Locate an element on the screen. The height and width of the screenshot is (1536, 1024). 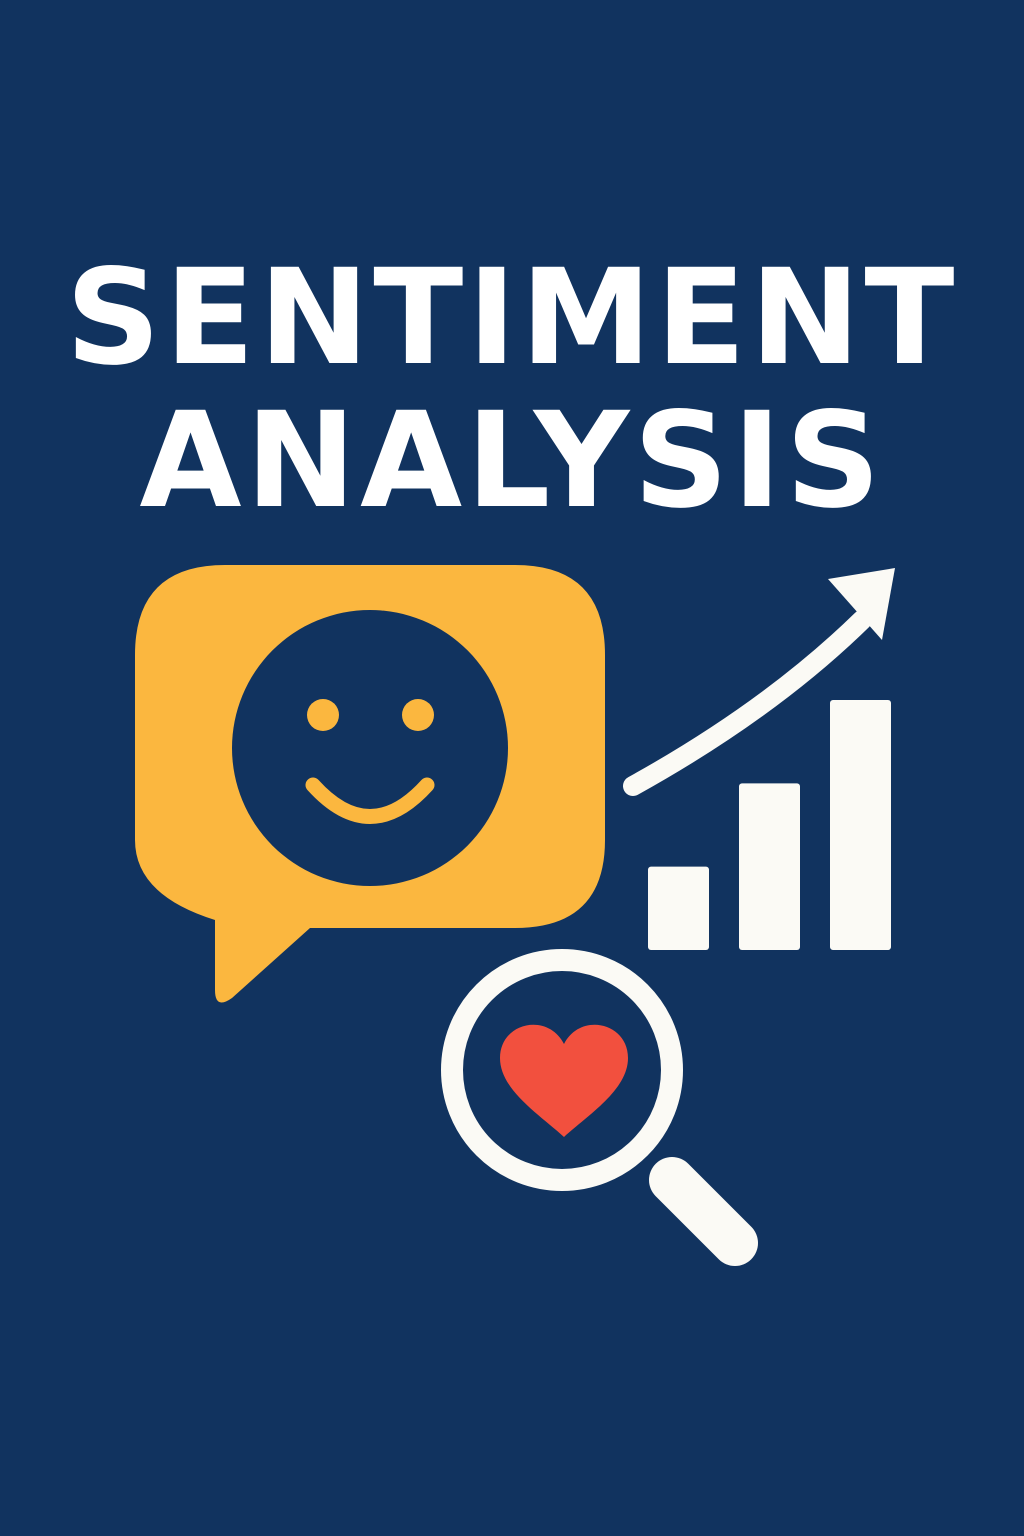
growth-arrow-head is located at coordinates (861, 604).